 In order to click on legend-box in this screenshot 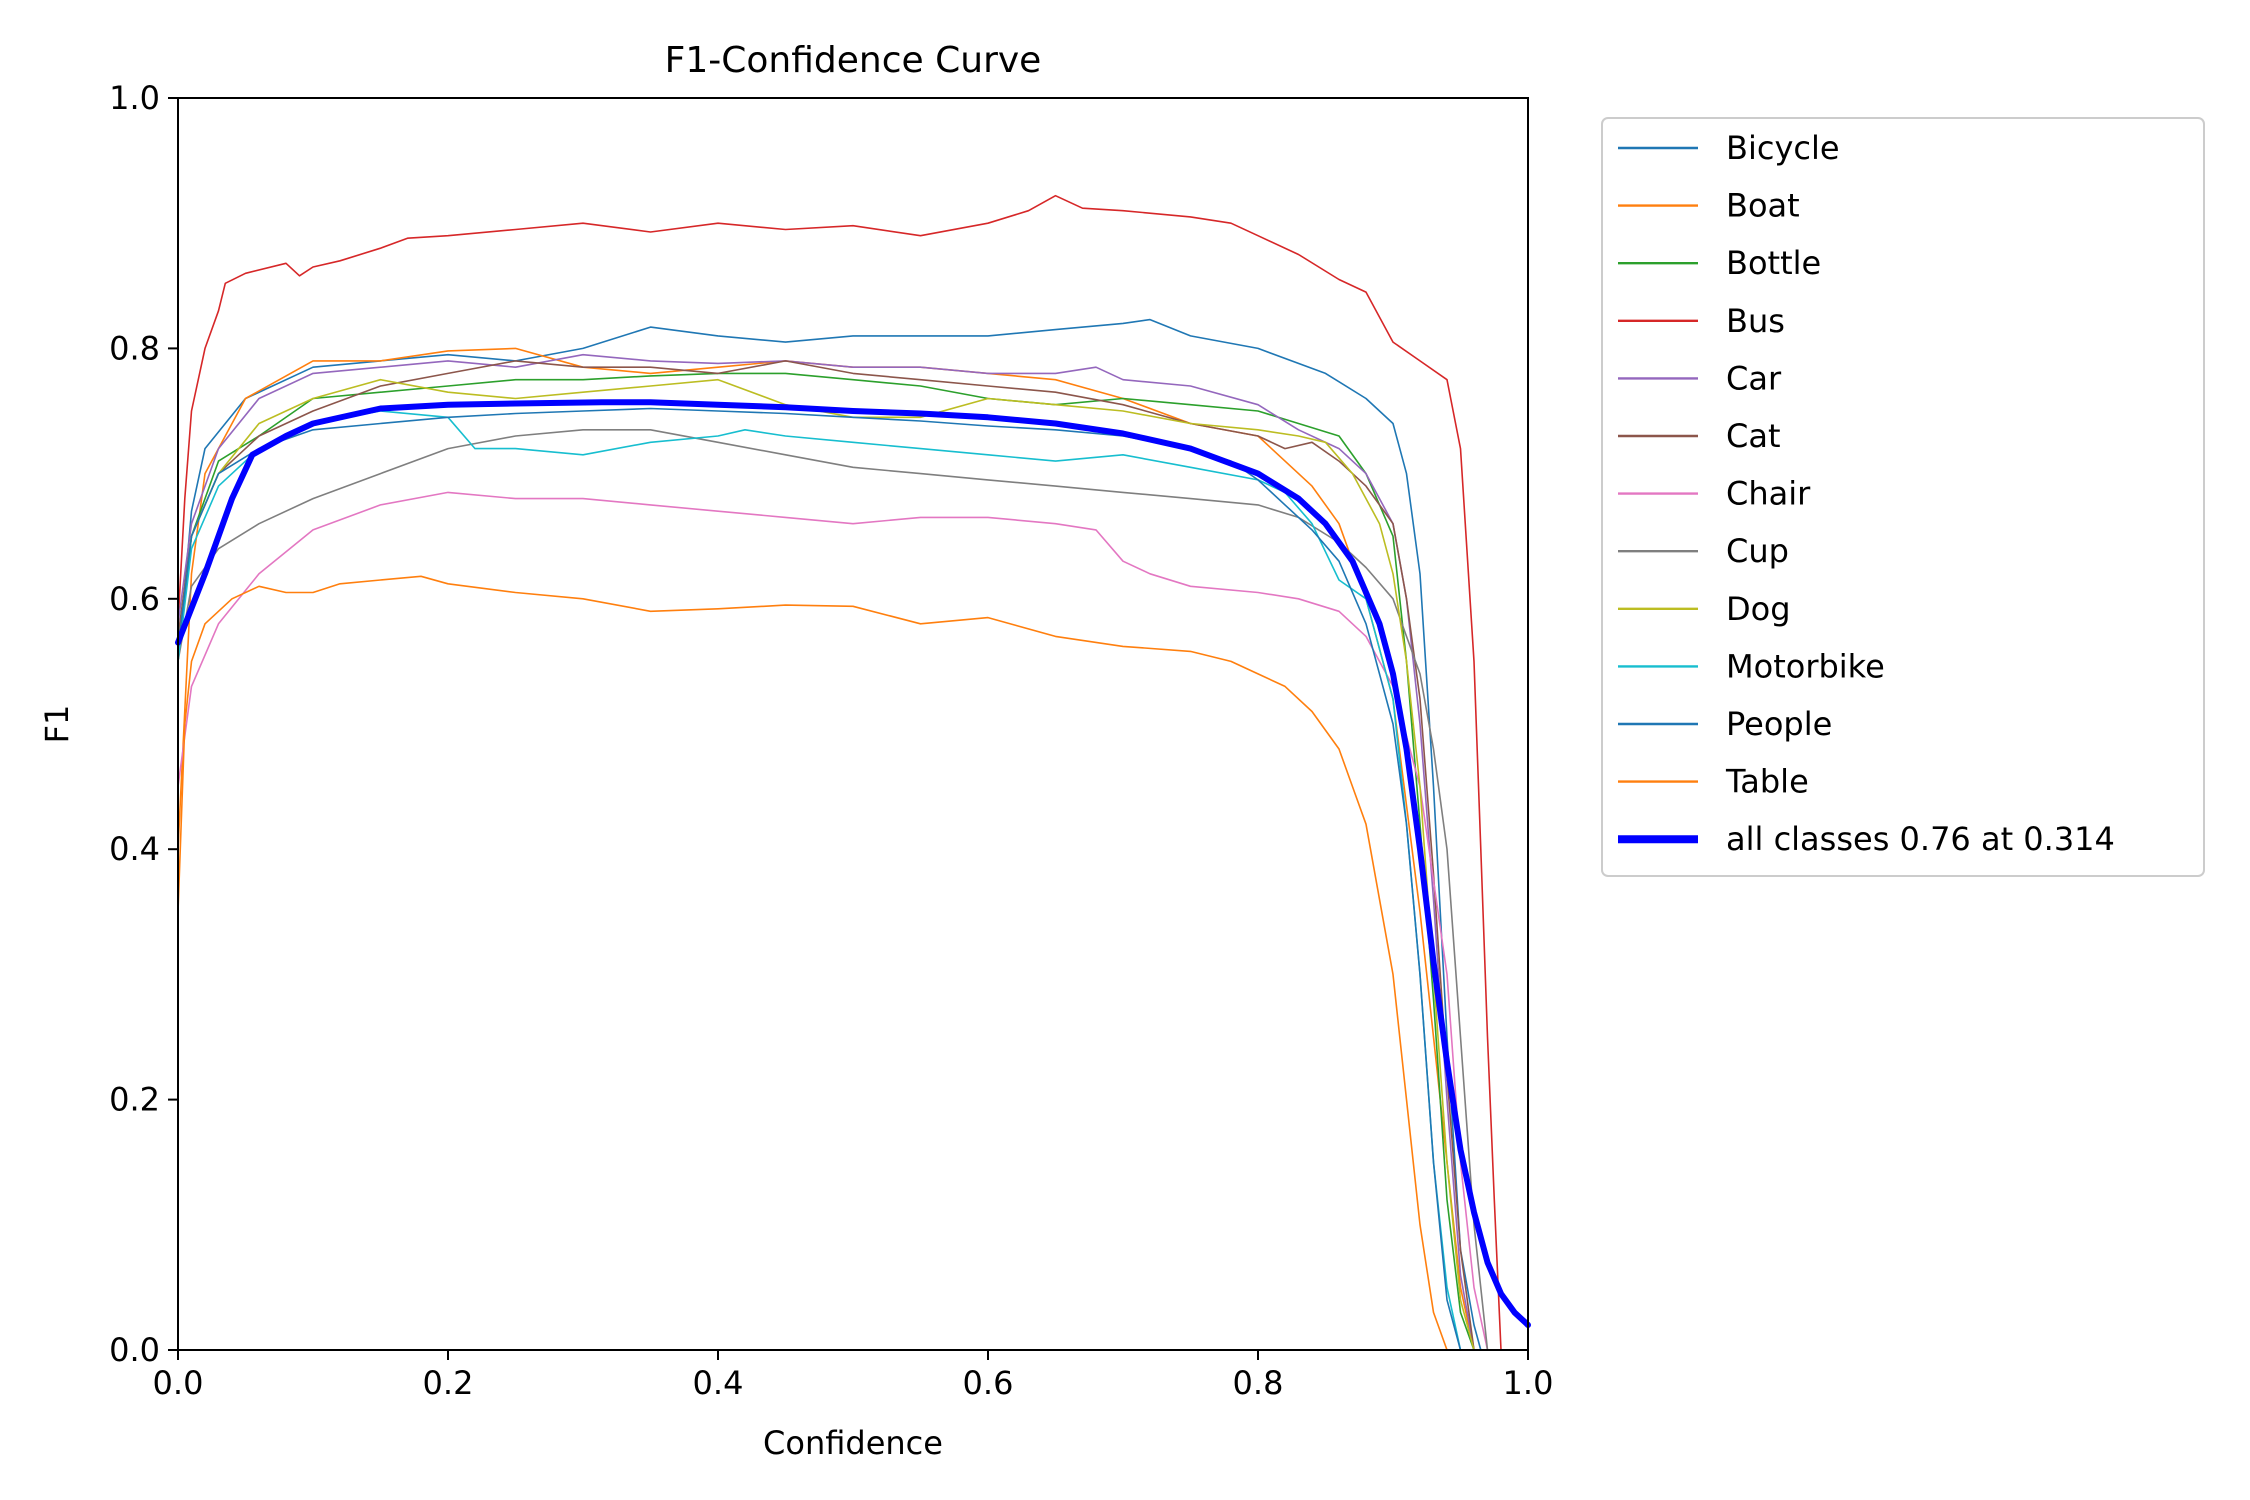, I will do `click(1903, 497)`.